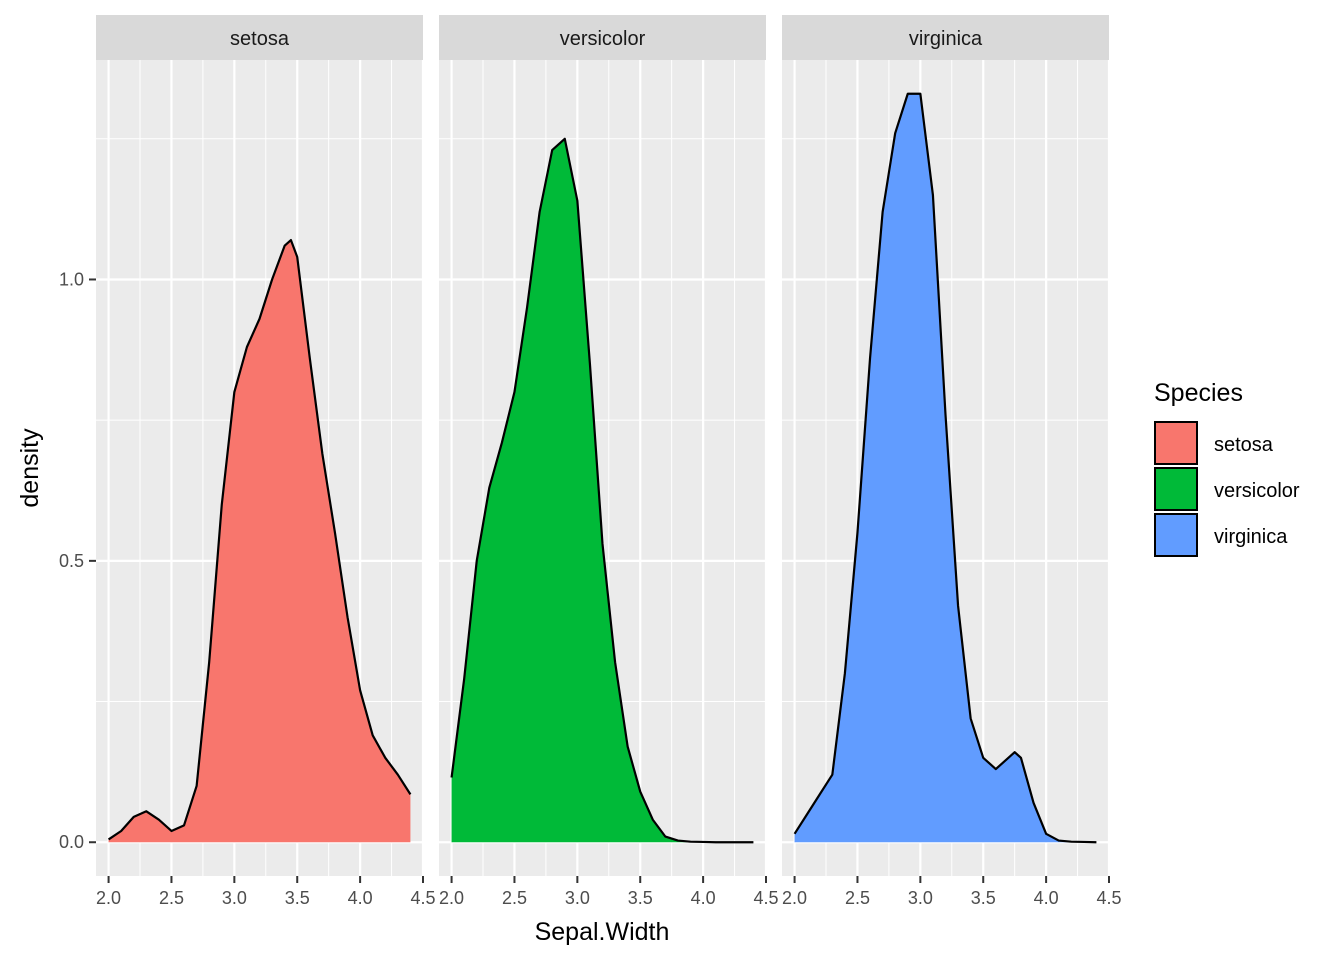  Describe the element at coordinates (1198, 393) in the screenshot. I see `legend-title: Species` at that location.